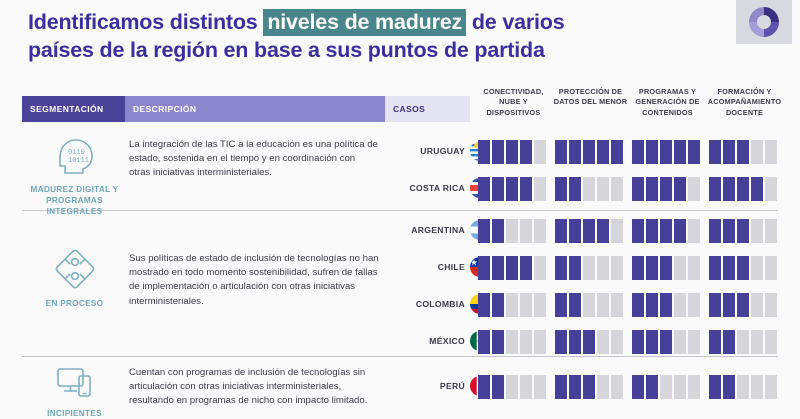 This screenshot has width=800, height=419. Describe the element at coordinates (744, 102) in the screenshot. I see `column-header-metric-3: FORMACIÓN Y ACOMPAÑAMIENTO DOCENTE` at that location.